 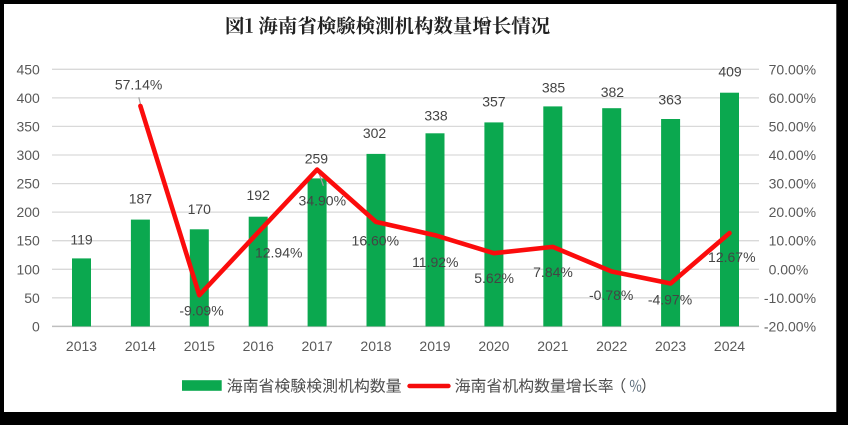 I want to click on svg-text: 2015, so click(x=199, y=346).